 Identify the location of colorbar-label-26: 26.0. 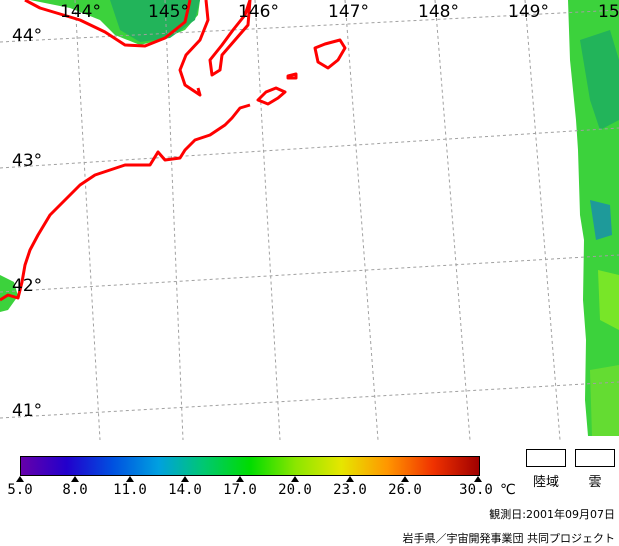
(405, 490).